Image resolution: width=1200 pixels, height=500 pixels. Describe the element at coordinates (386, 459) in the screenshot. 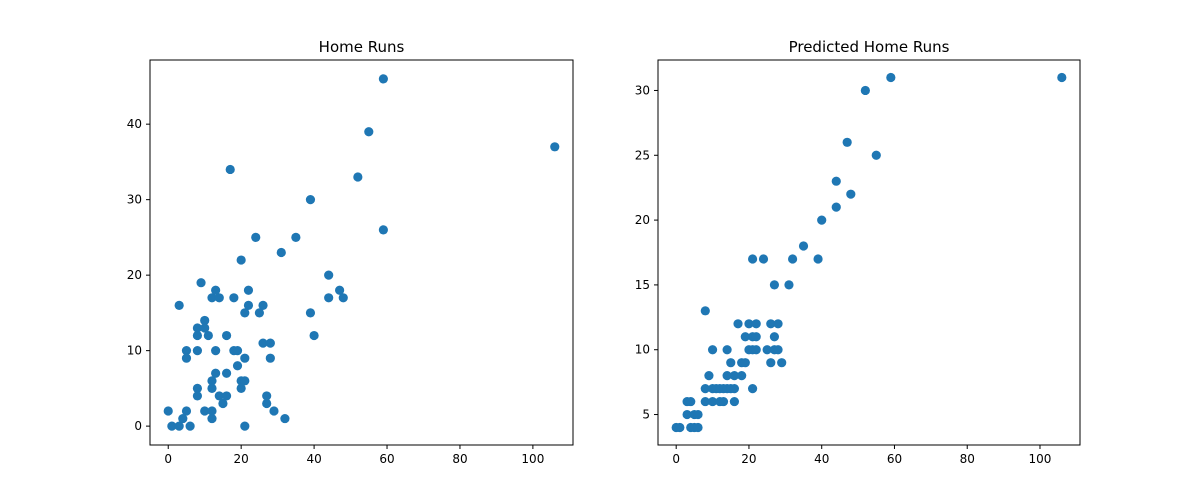

I see `x-tick-label: 60` at that location.